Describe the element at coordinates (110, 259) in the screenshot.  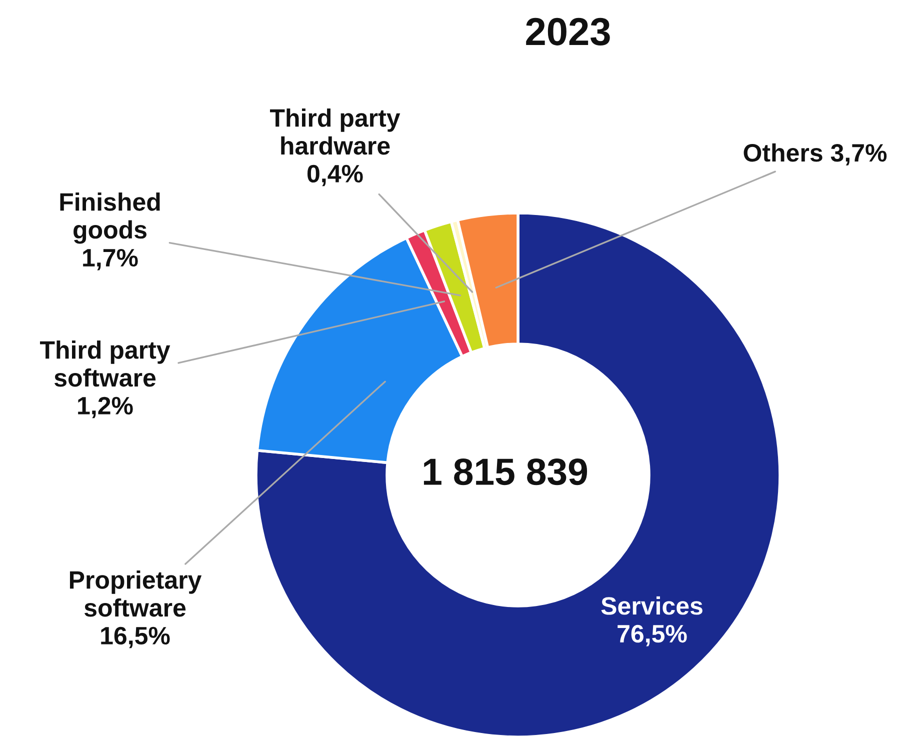
I see `data-label: 1,7%` at that location.